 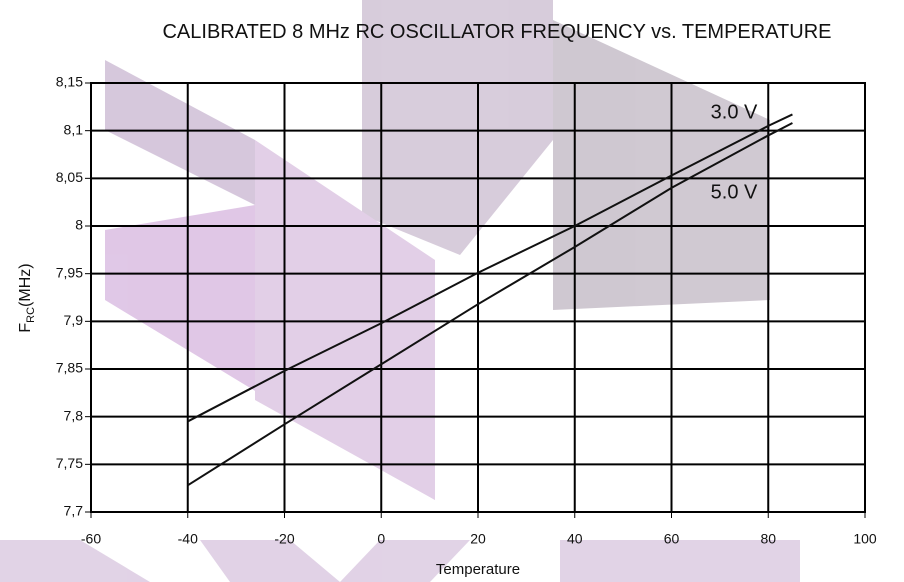 What do you see at coordinates (69, 82) in the screenshot?
I see `y-tick-label: 8,15` at bounding box center [69, 82].